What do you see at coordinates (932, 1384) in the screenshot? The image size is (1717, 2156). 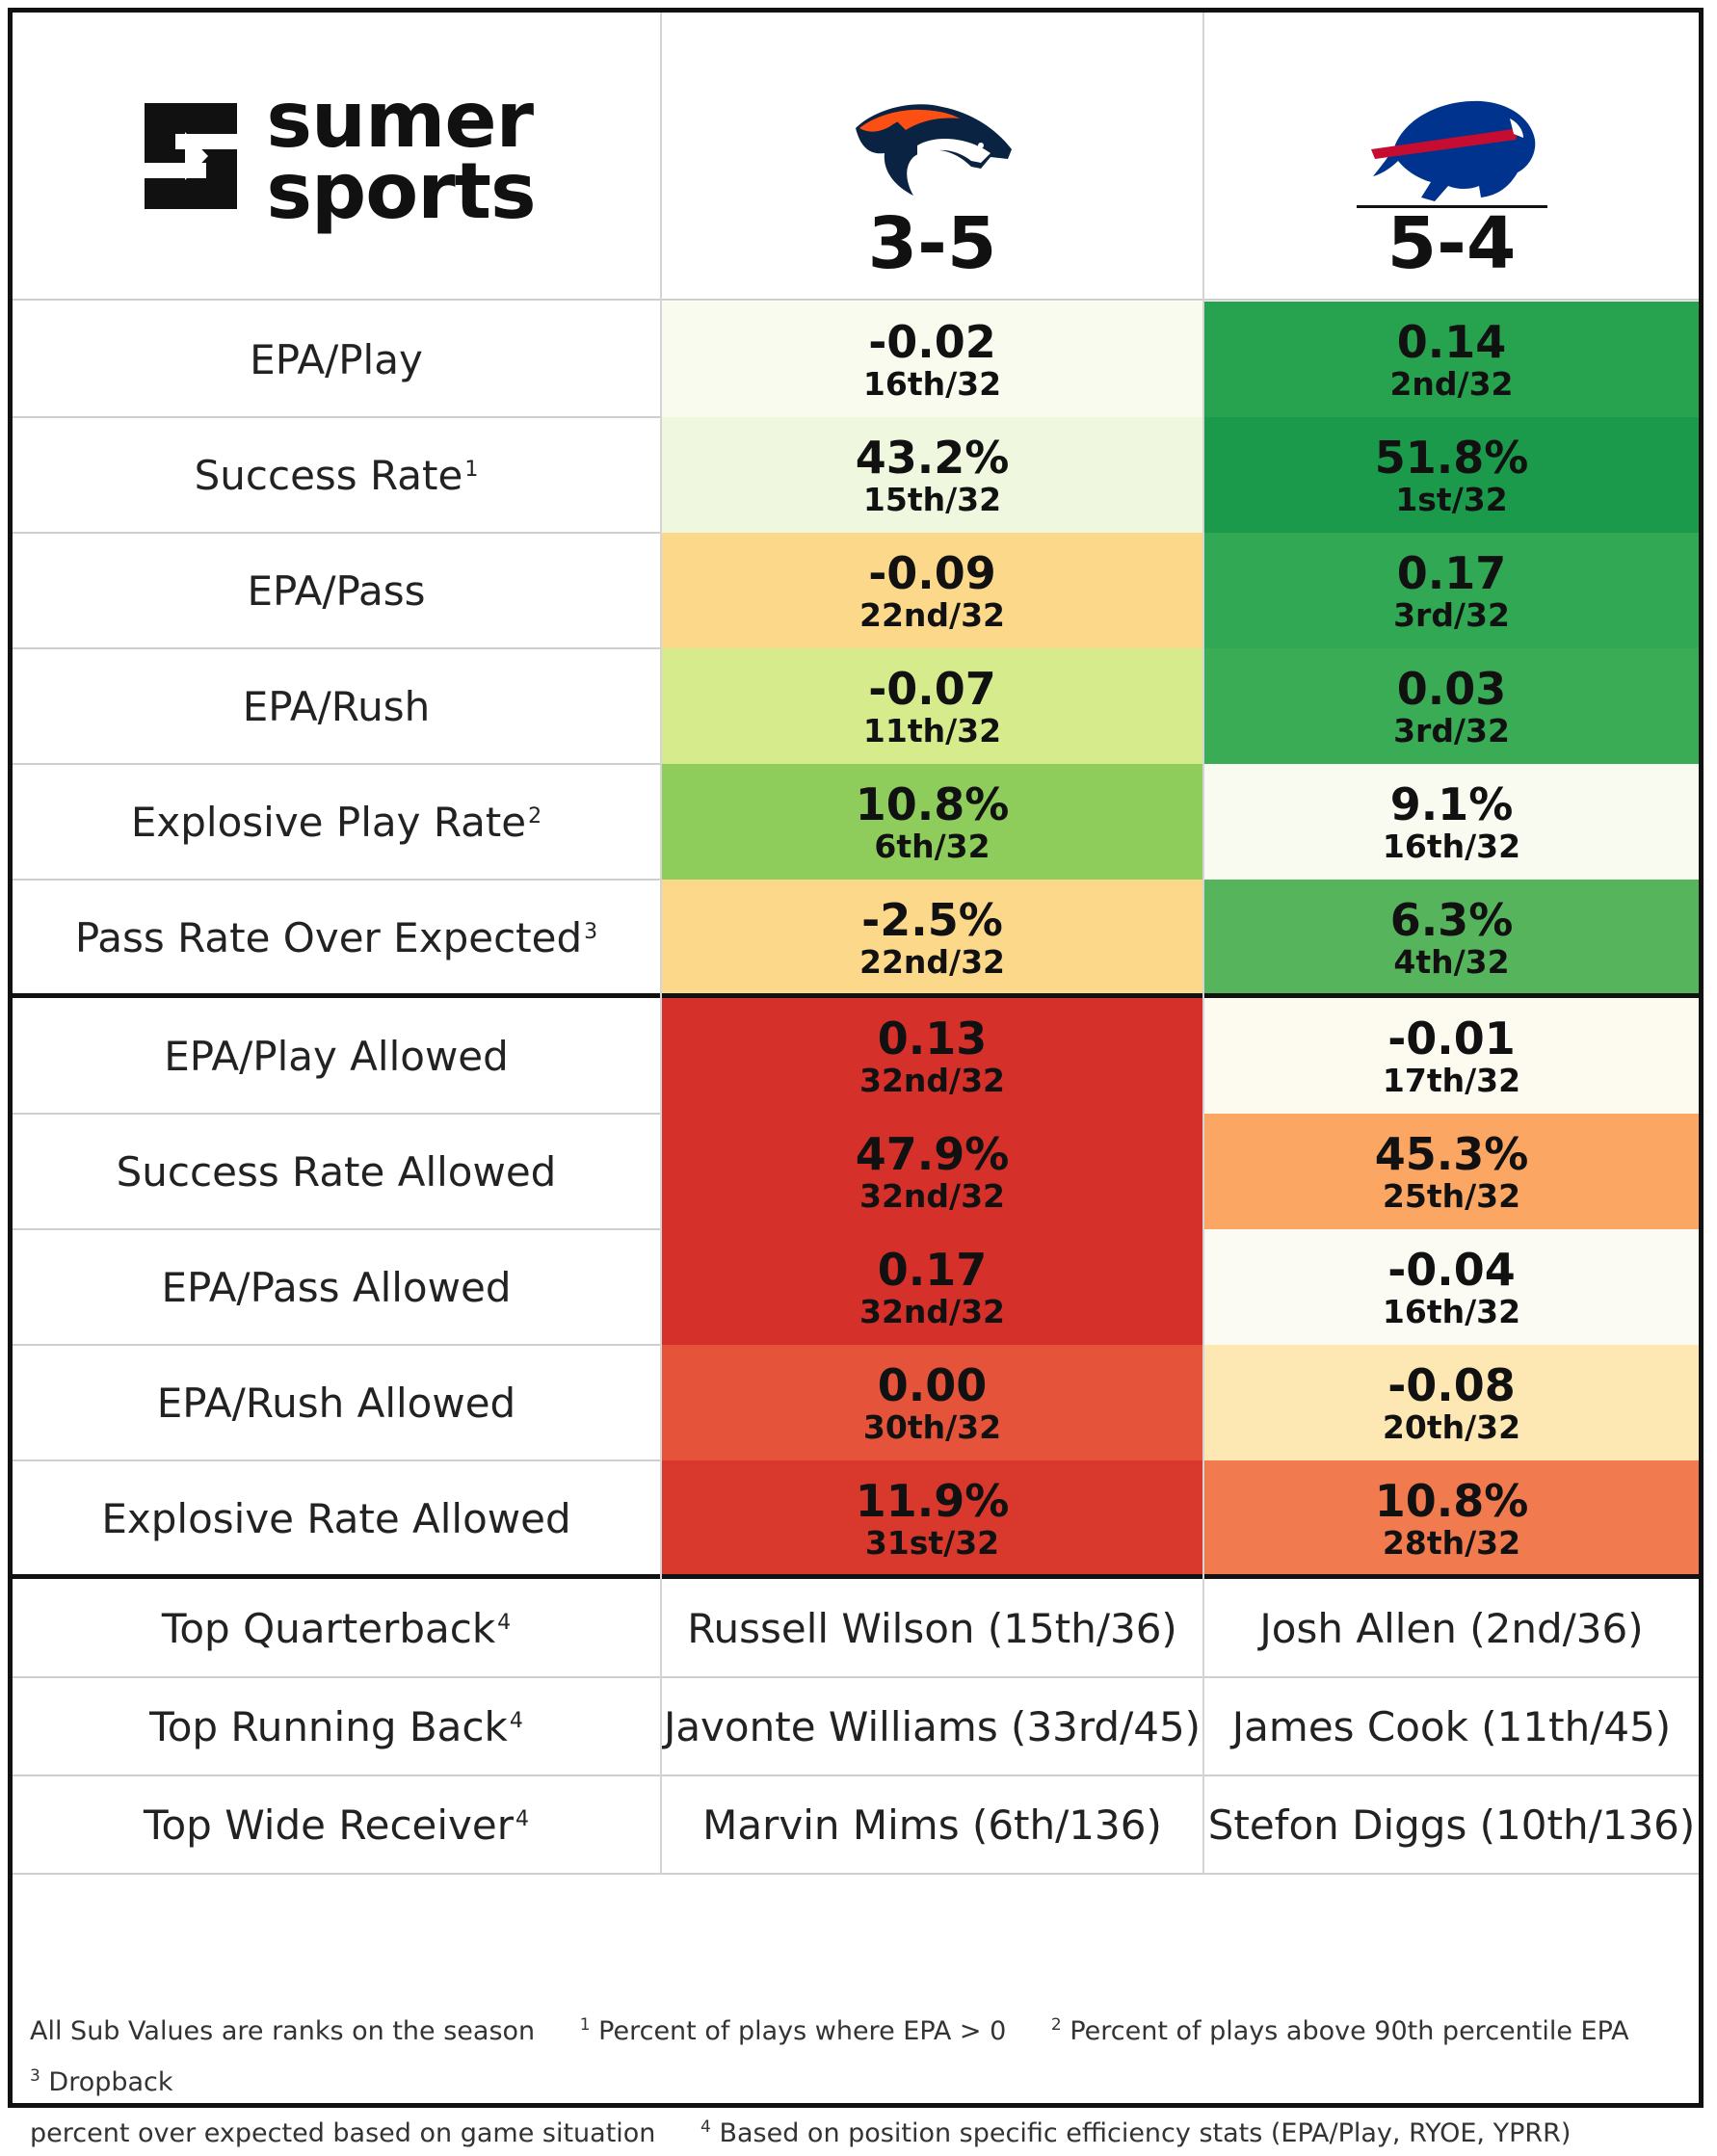 I see `stat-value: 0.00` at bounding box center [932, 1384].